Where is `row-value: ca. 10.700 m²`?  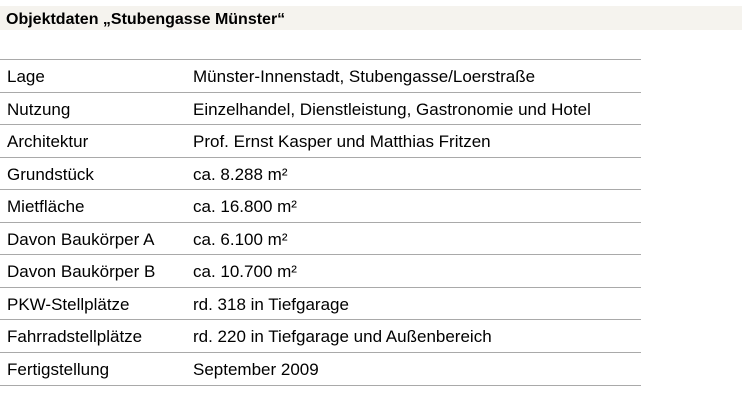 row-value: ca. 10.700 m² is located at coordinates (245, 271).